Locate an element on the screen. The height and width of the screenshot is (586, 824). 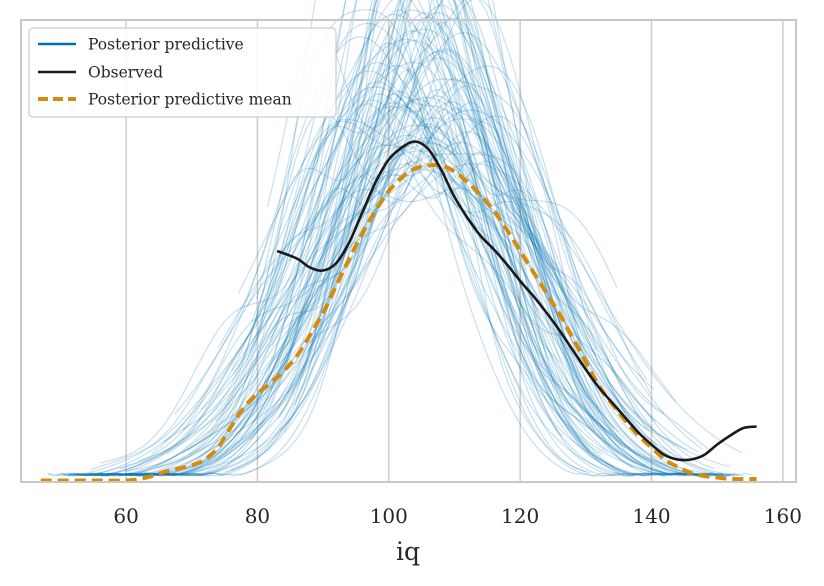
legend-label-posterior-predictive: Posterior predictive is located at coordinates (166, 45).